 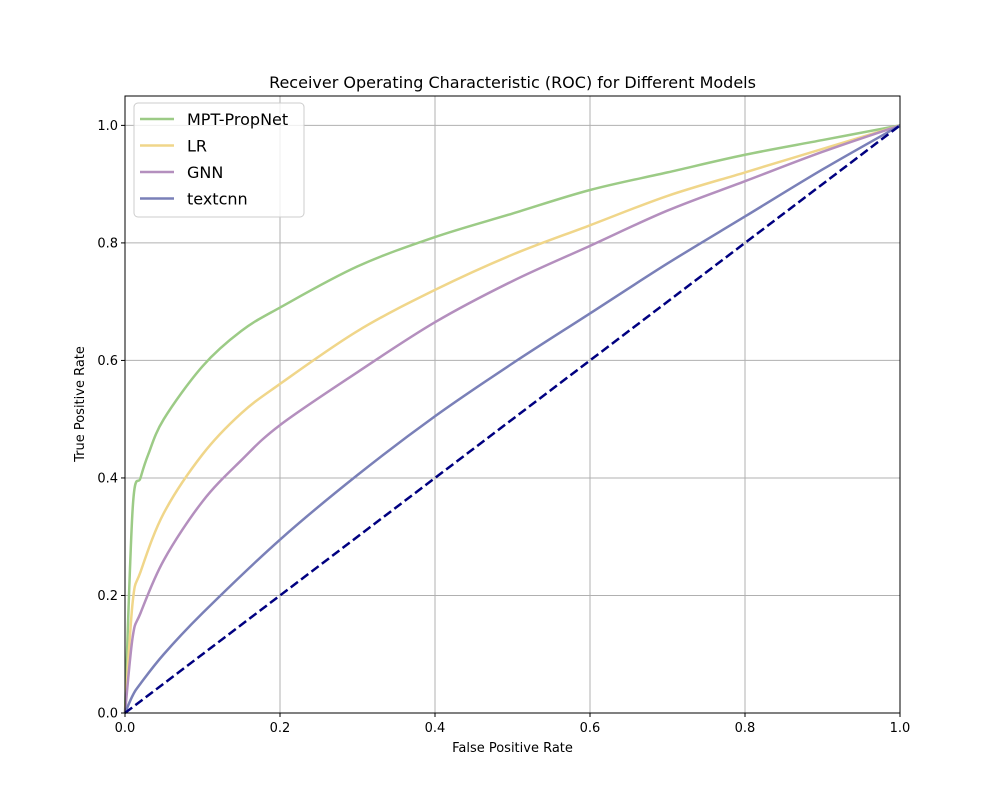 I want to click on x-tick-label: 0.8, so click(x=745, y=728).